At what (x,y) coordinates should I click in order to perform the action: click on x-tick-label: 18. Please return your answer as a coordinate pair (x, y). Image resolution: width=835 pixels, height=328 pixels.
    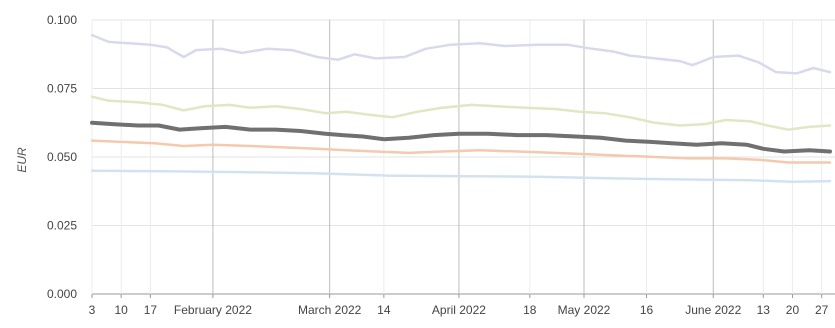
    Looking at the image, I should click on (530, 310).